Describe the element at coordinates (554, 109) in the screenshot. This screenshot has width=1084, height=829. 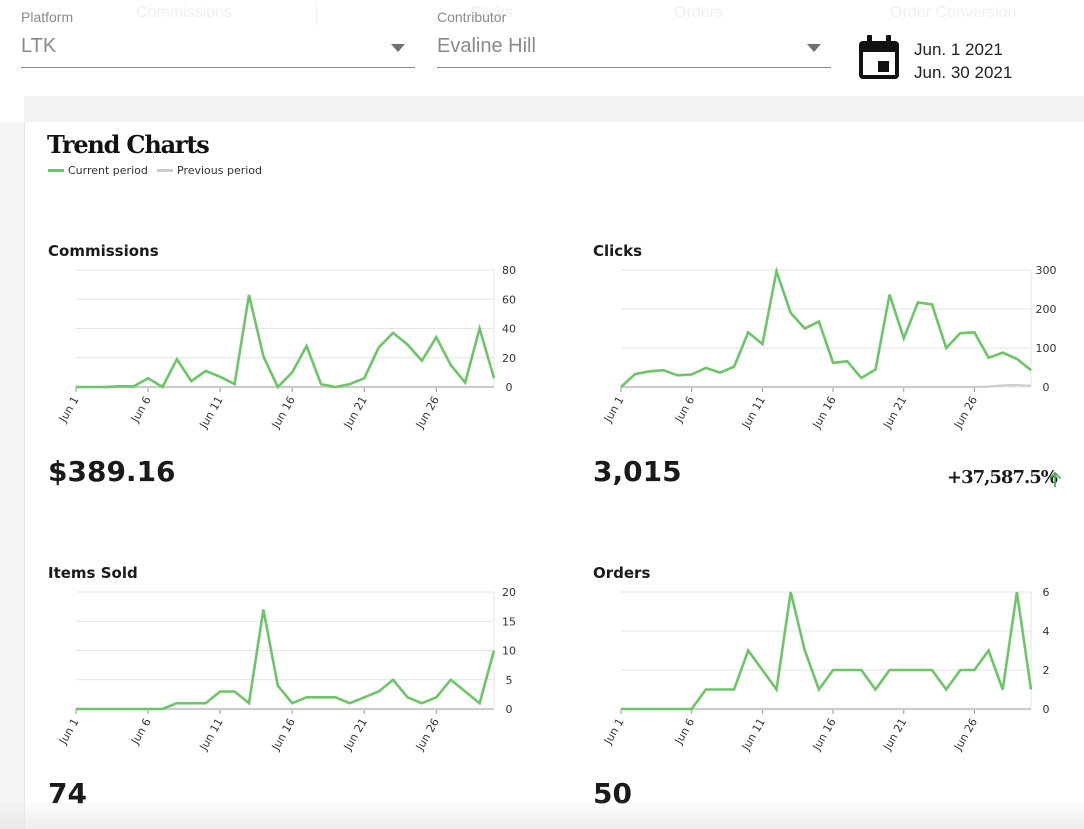
I see `panel-header-shade` at that location.